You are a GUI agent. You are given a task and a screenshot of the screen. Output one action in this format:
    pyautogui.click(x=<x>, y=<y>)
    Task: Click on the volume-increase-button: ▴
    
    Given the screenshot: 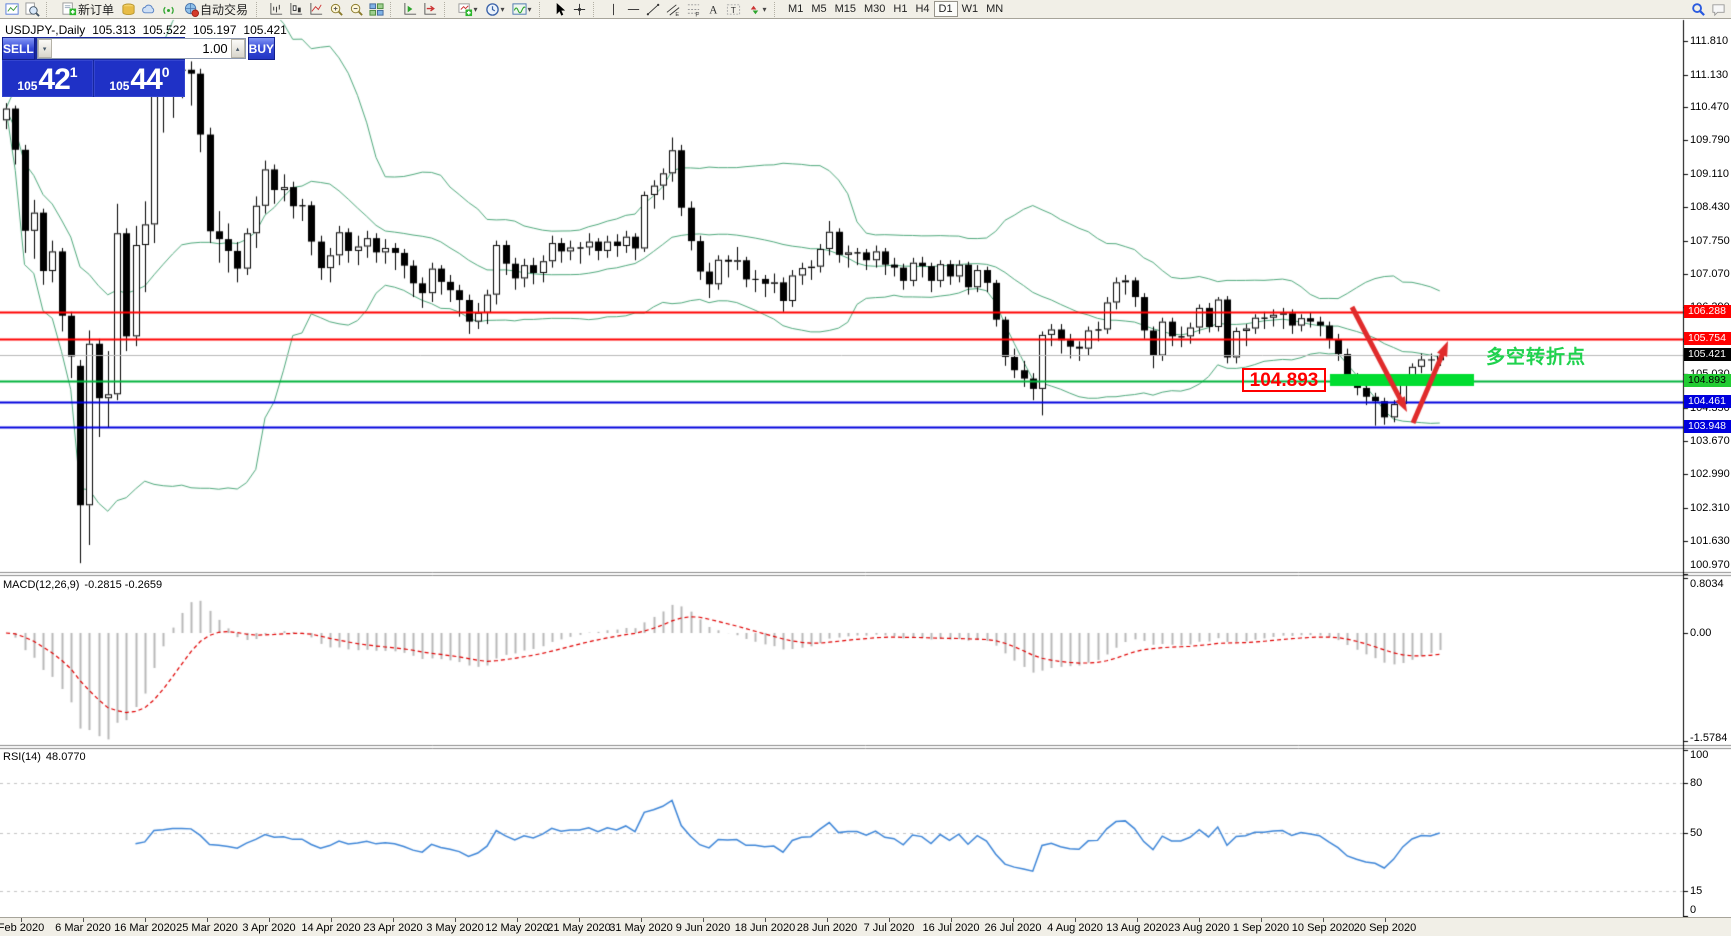 What is the action you would take?
    pyautogui.click(x=237, y=48)
    